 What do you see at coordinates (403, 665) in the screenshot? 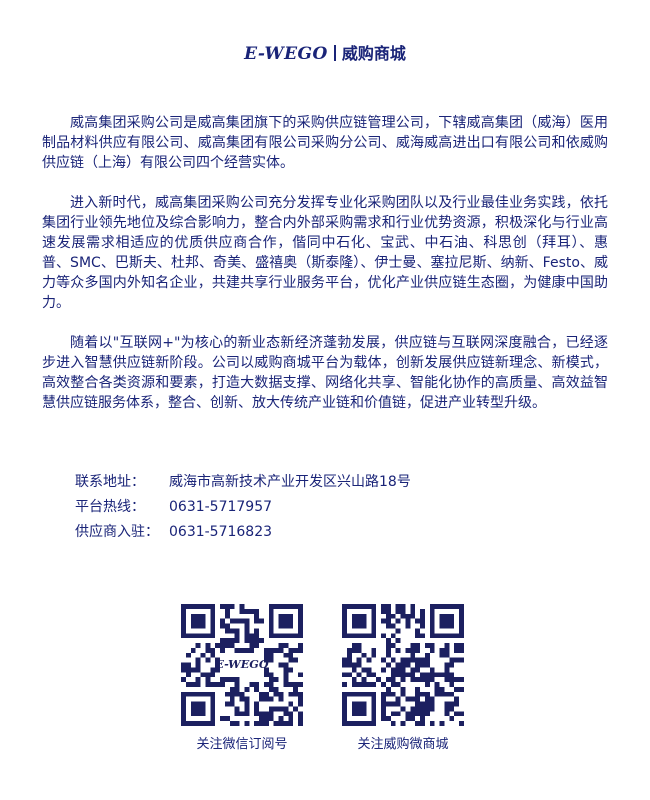
I see `wechat-mall-qr-code` at bounding box center [403, 665].